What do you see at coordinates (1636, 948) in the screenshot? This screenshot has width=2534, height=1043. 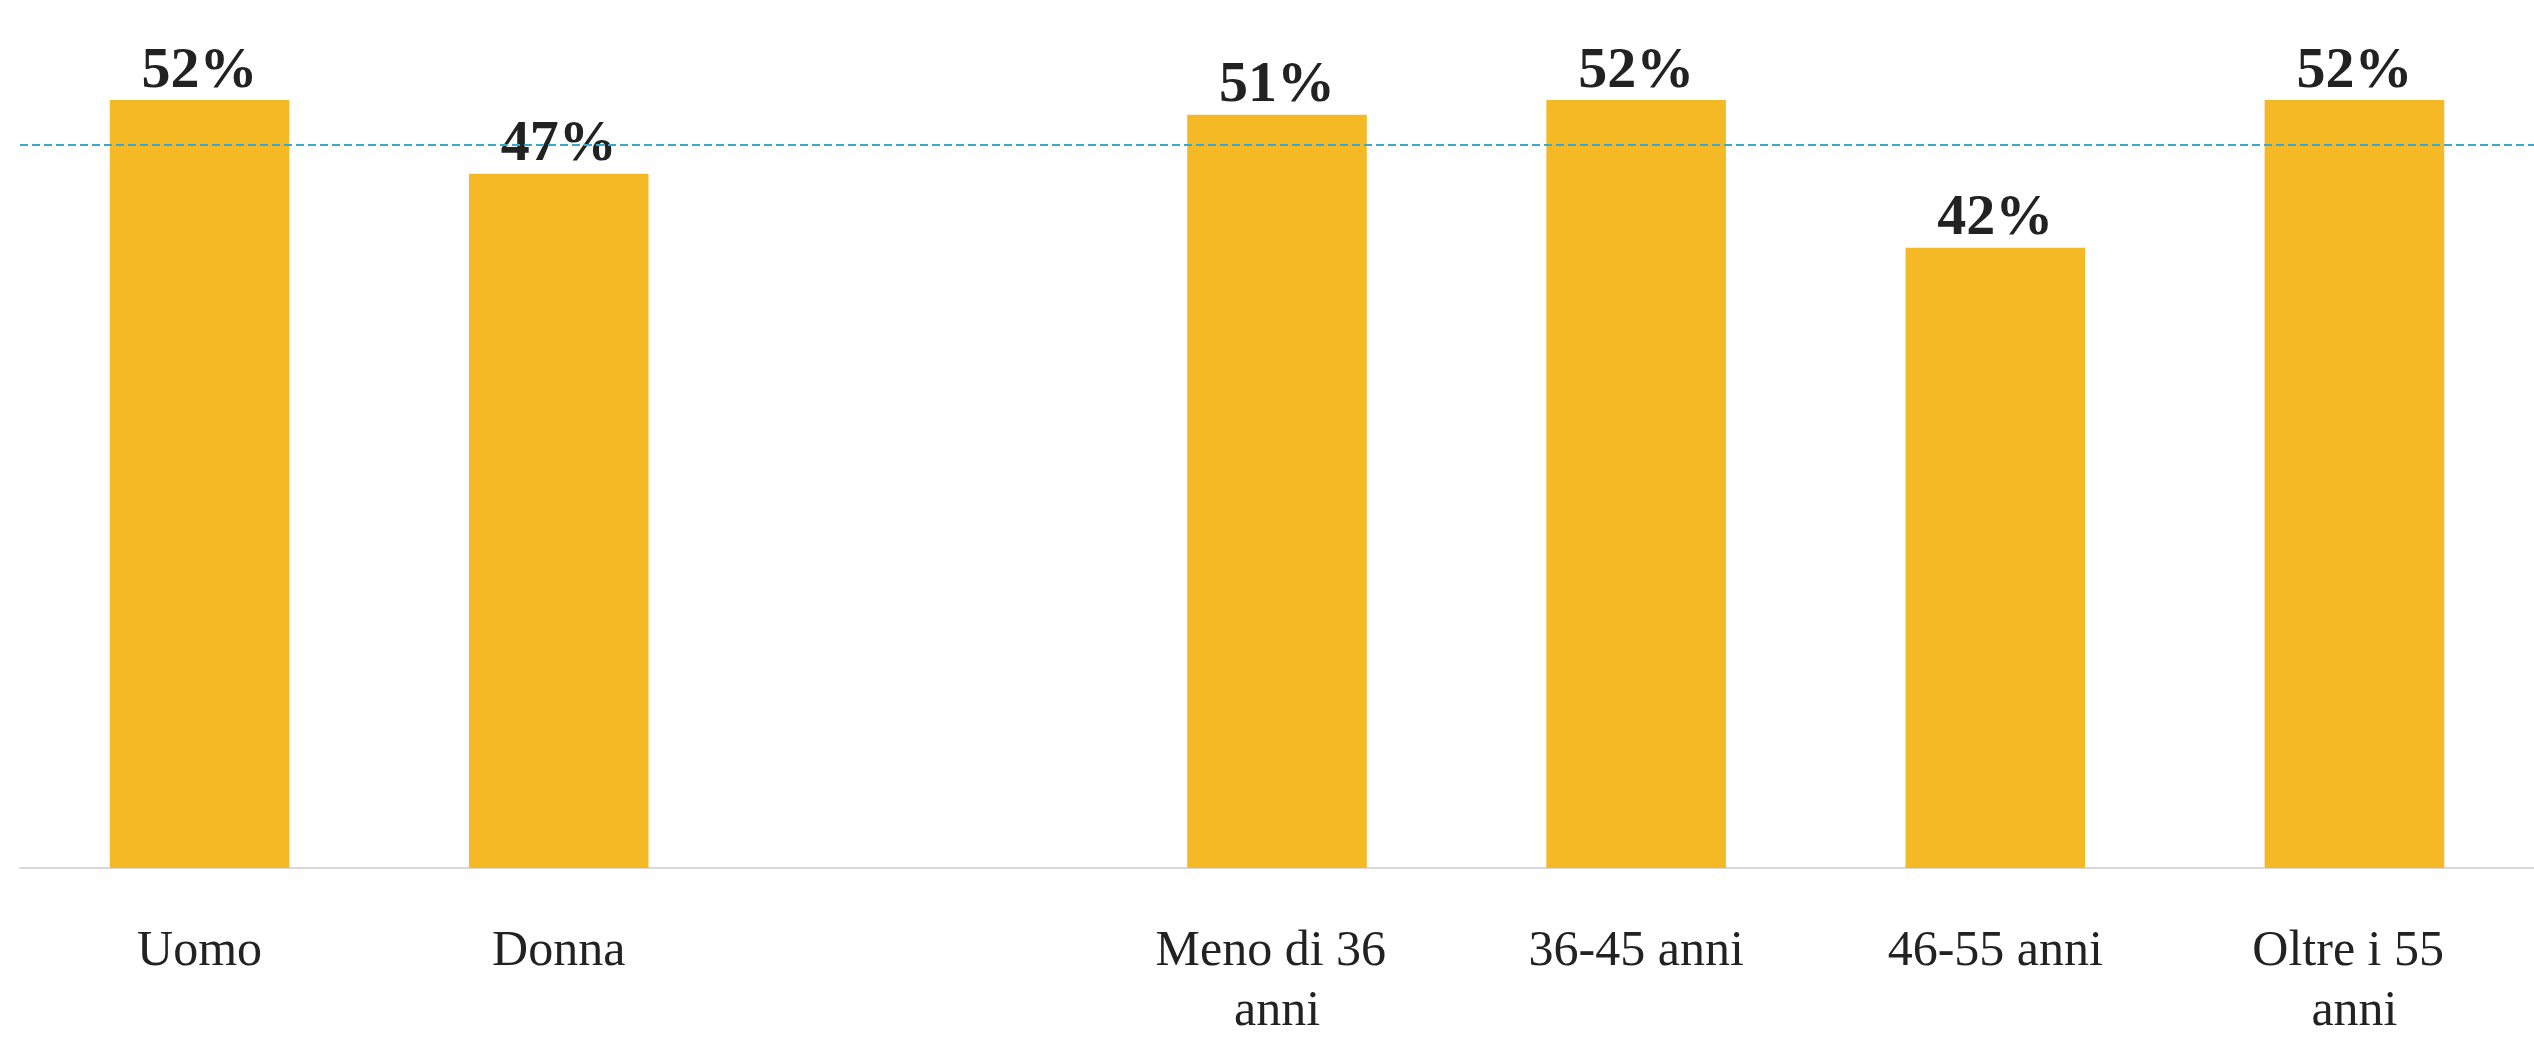 I see `x-tick-label: 36-45 anni` at bounding box center [1636, 948].